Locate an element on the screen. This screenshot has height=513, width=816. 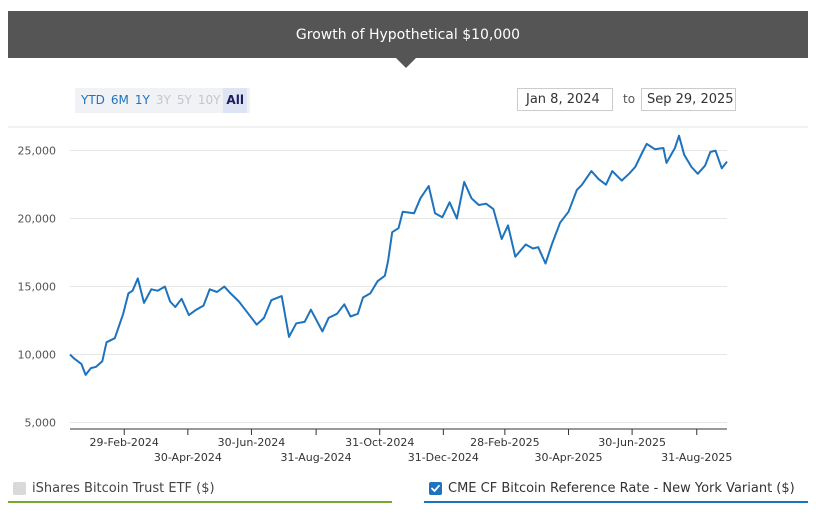
legend-checkbox-checked is located at coordinates (435, 488).